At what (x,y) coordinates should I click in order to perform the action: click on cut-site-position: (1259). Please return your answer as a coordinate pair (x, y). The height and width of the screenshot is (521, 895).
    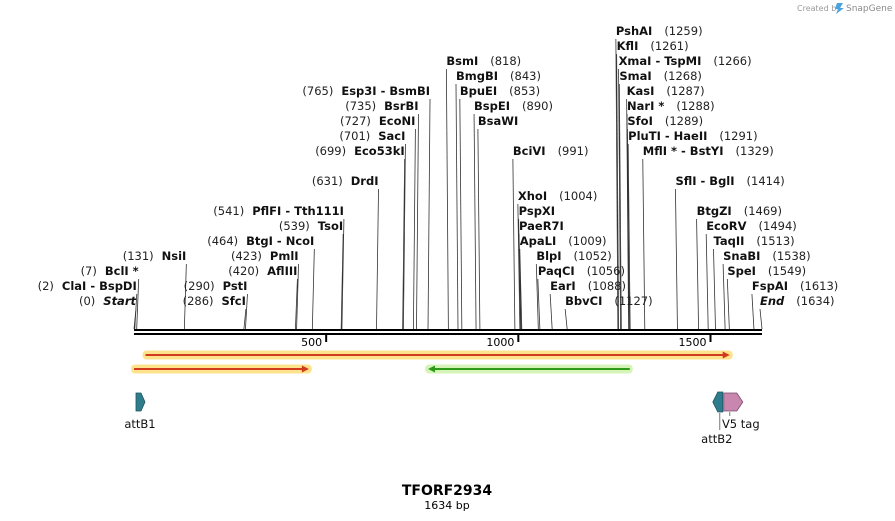
    Looking at the image, I should click on (683, 31).